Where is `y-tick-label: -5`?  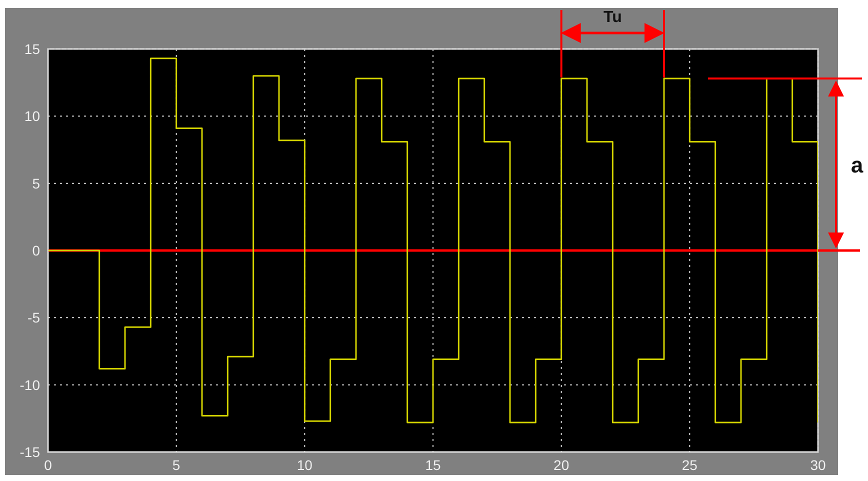 y-tick-label: -5 is located at coordinates (34, 318).